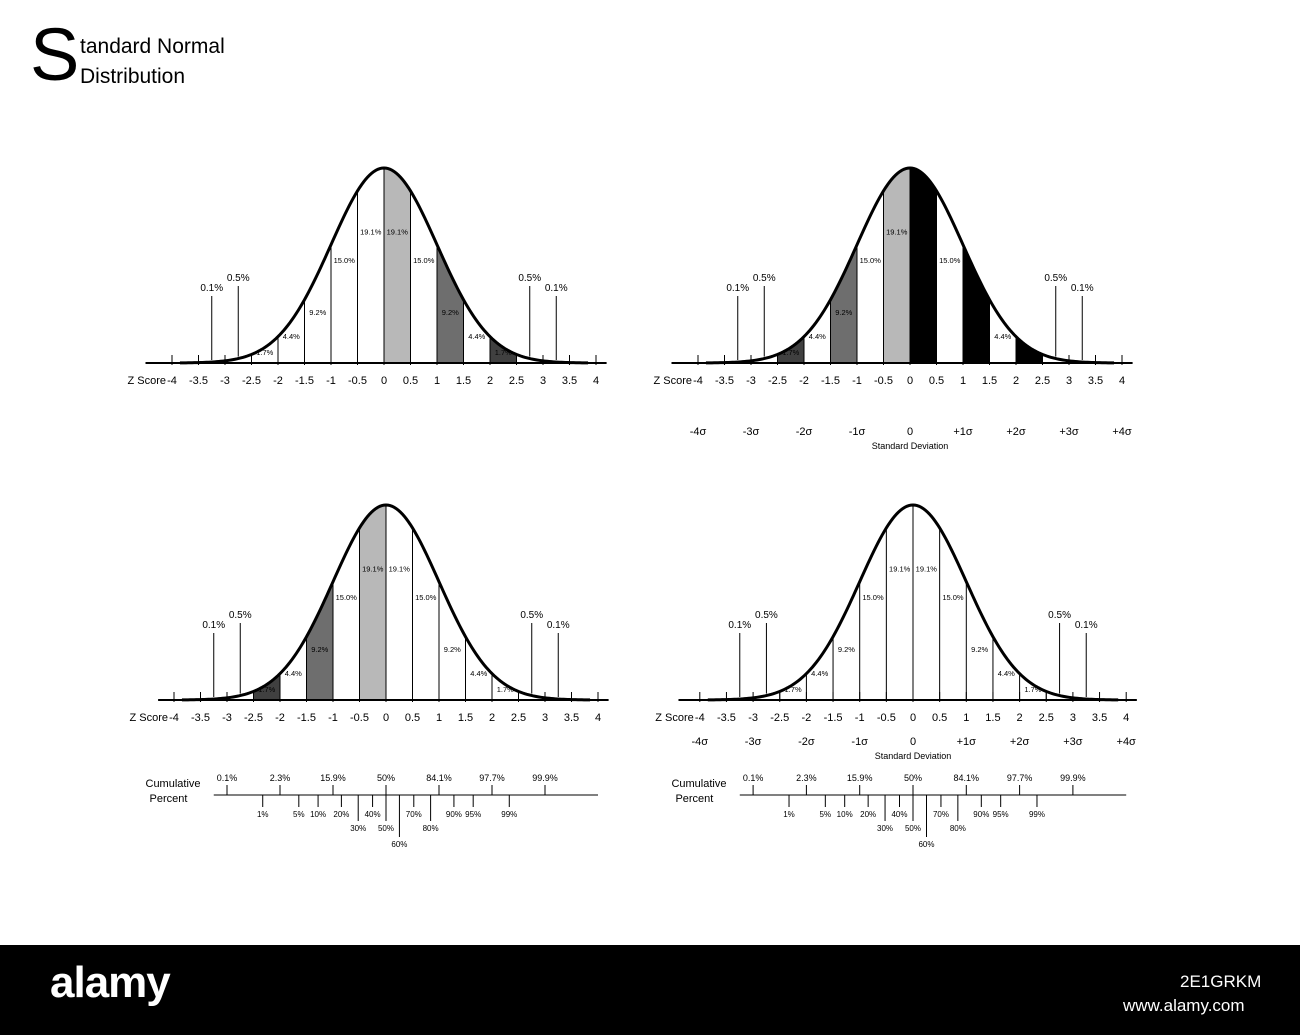 The image size is (1300, 1035). Describe the element at coordinates (789, 814) in the screenshot. I see `bottom-right-cumulative-lower-label: 1%` at that location.